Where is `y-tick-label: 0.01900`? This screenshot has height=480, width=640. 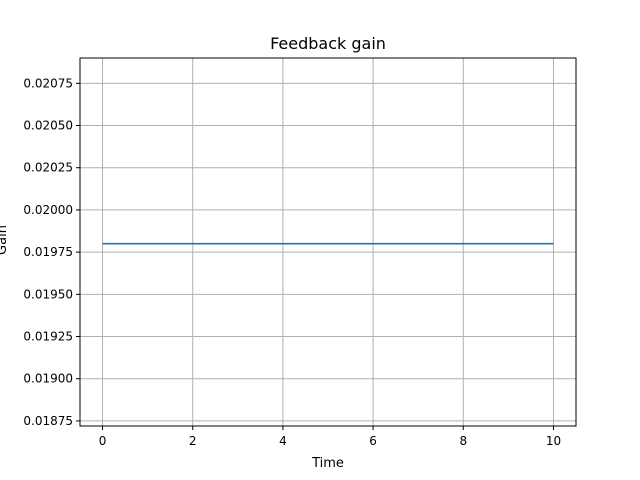
y-tick-label: 0.01900 is located at coordinates (48, 379).